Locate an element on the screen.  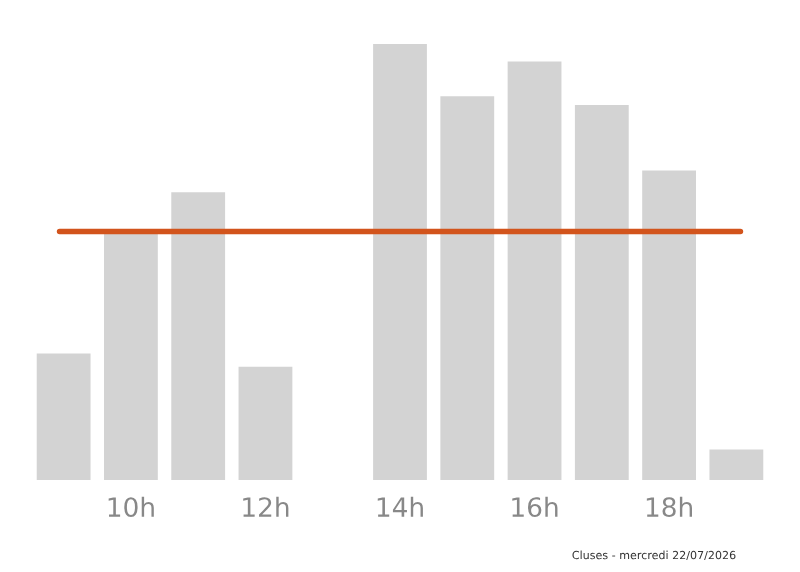
x-tick-label: 18h is located at coordinates (669, 507).